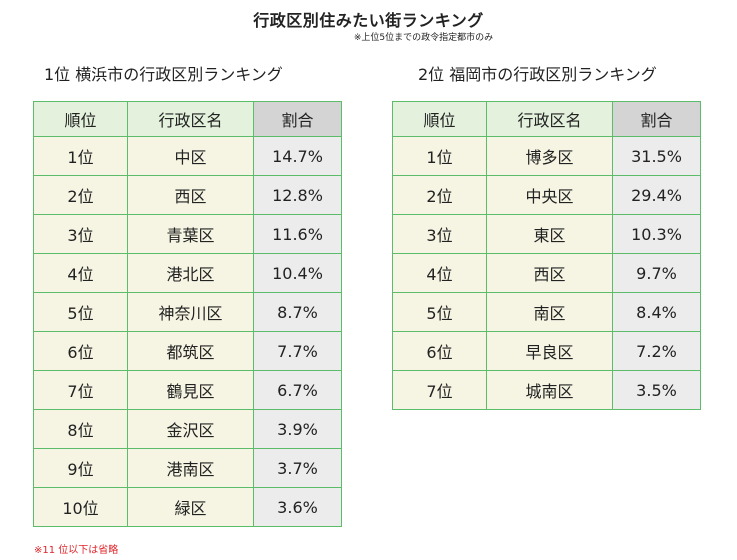  I want to click on table-row: 7位 鶴見区 6.7%, so click(187, 390).